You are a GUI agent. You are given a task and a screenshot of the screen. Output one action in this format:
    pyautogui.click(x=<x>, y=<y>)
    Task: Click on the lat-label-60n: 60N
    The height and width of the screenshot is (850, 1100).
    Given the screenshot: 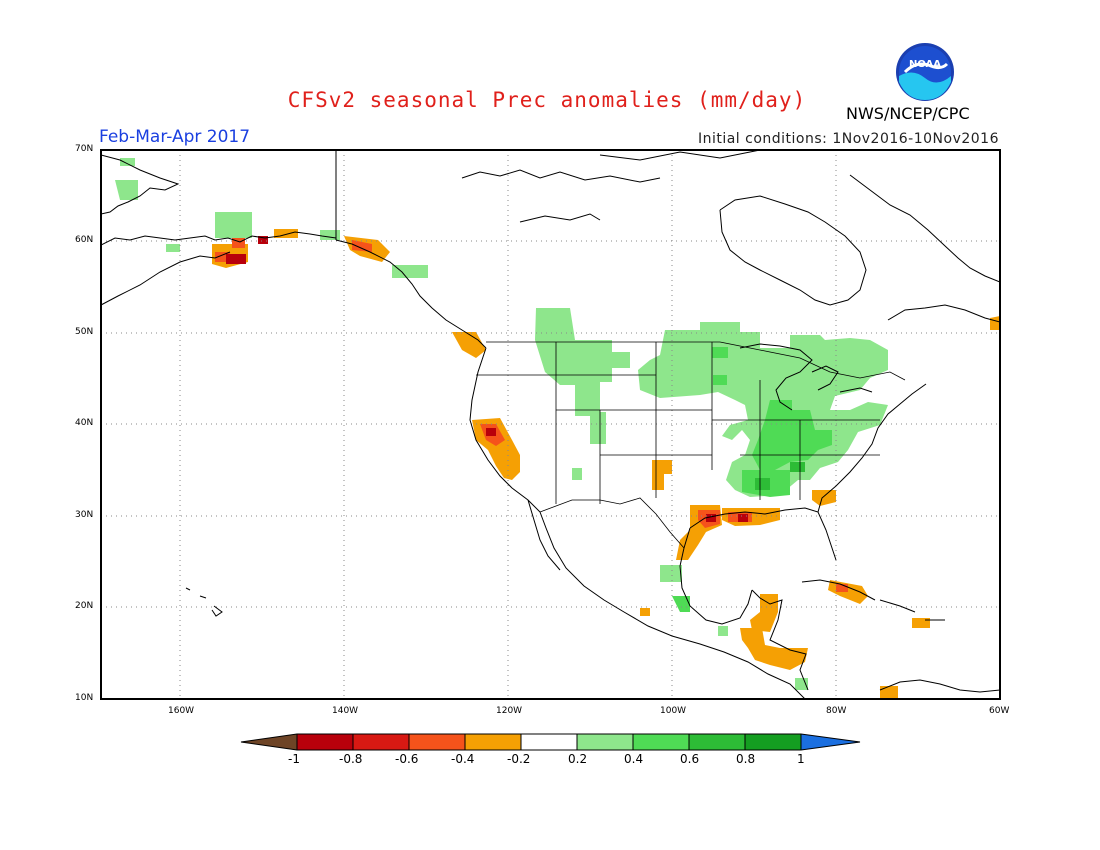 What is the action you would take?
    pyautogui.click(x=84, y=240)
    